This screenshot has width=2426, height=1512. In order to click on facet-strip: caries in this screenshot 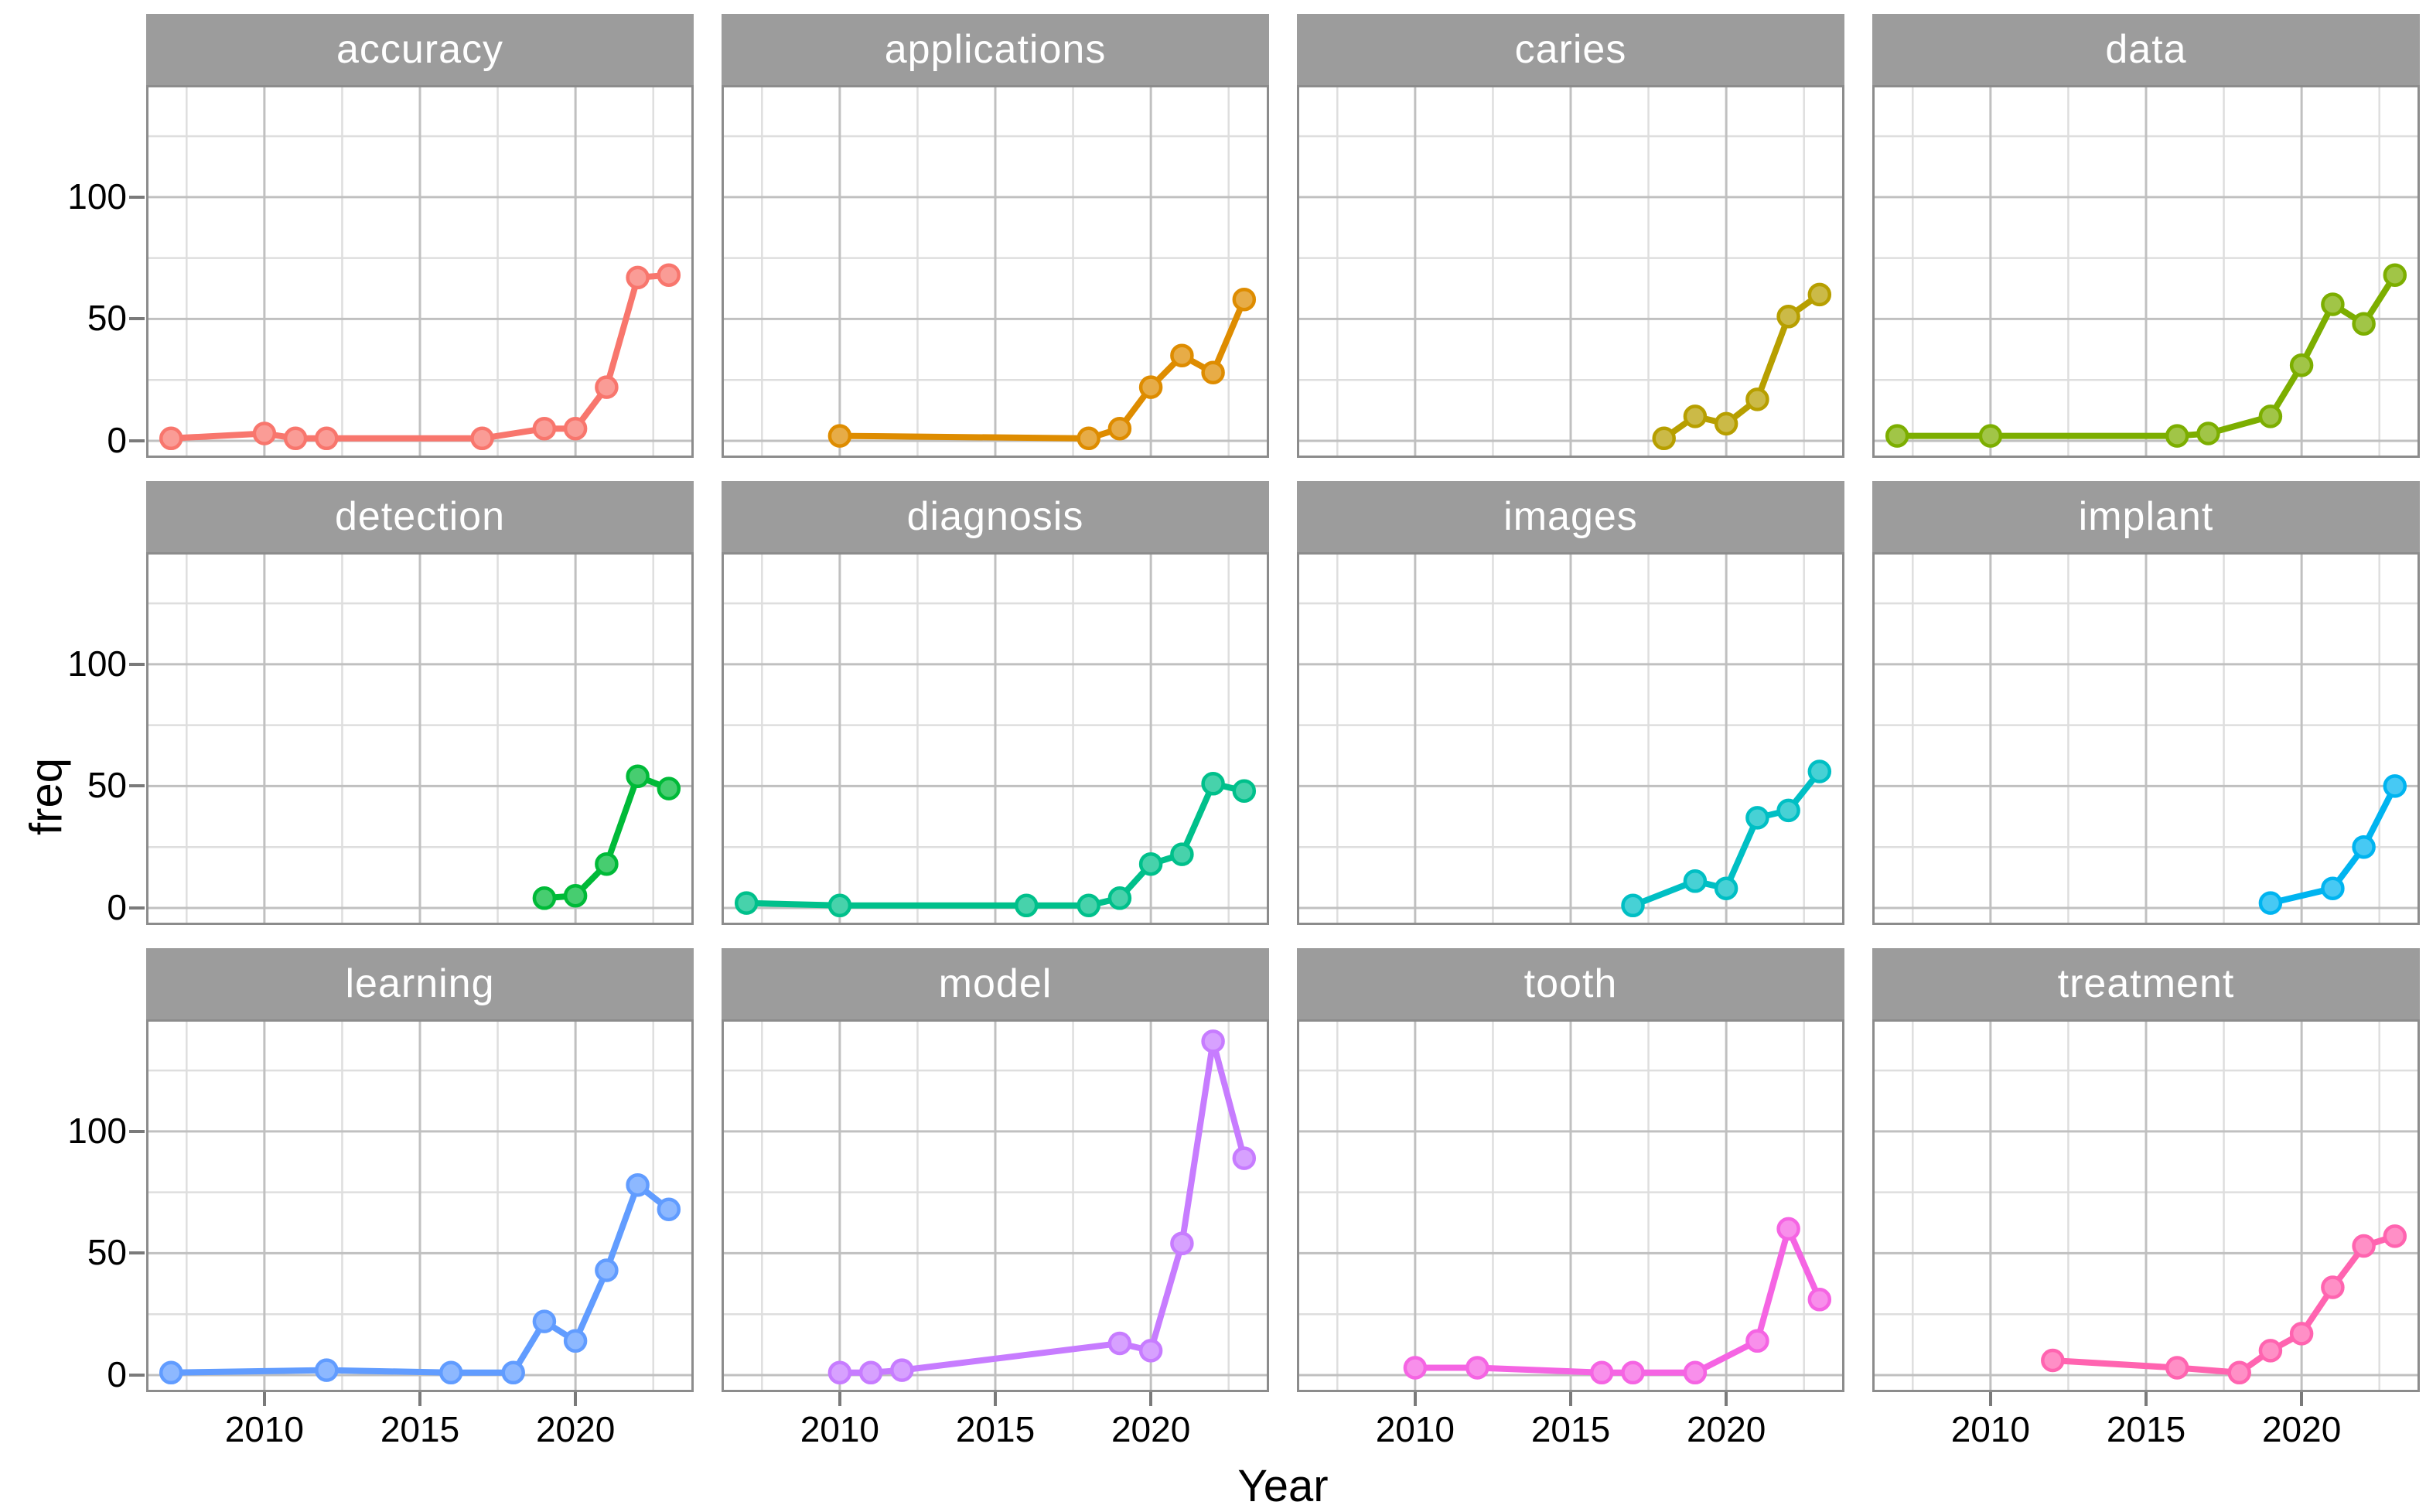, I will do `click(1570, 49)`.